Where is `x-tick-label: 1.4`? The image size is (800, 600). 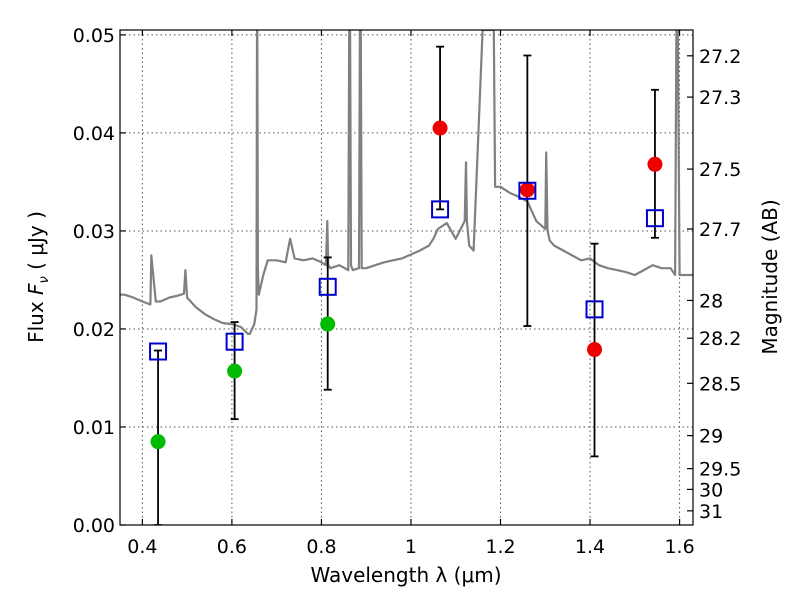 x-tick-label: 1.4 is located at coordinates (590, 547).